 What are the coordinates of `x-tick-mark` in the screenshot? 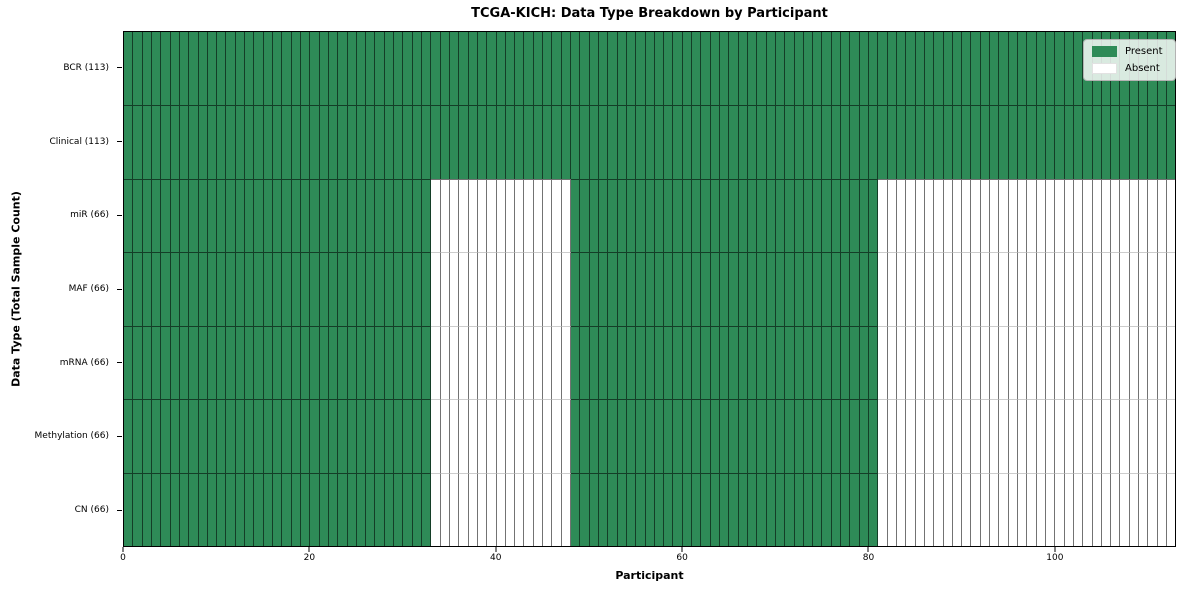 It's located at (682, 549).